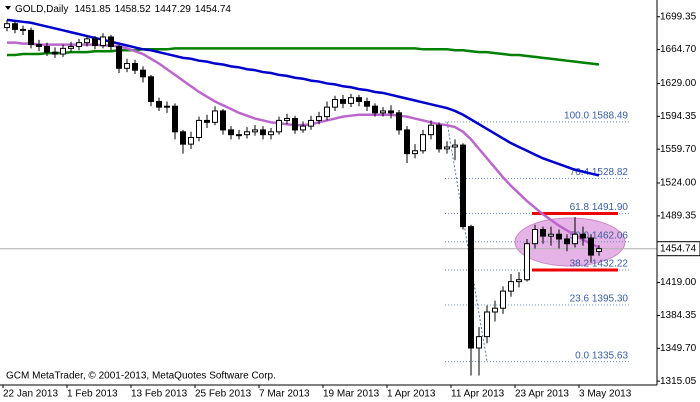  I want to click on y-tick-label: 1699.35, so click(678, 16).